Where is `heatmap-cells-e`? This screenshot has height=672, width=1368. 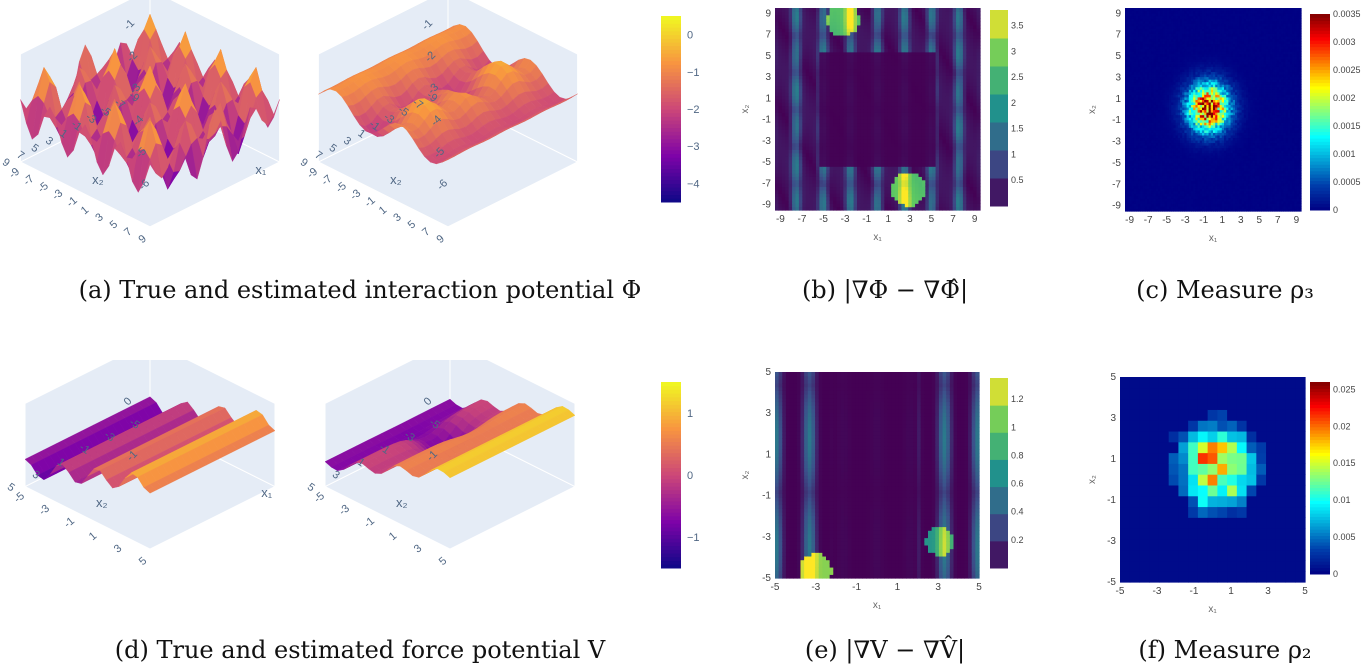 heatmap-cells-e is located at coordinates (877, 475).